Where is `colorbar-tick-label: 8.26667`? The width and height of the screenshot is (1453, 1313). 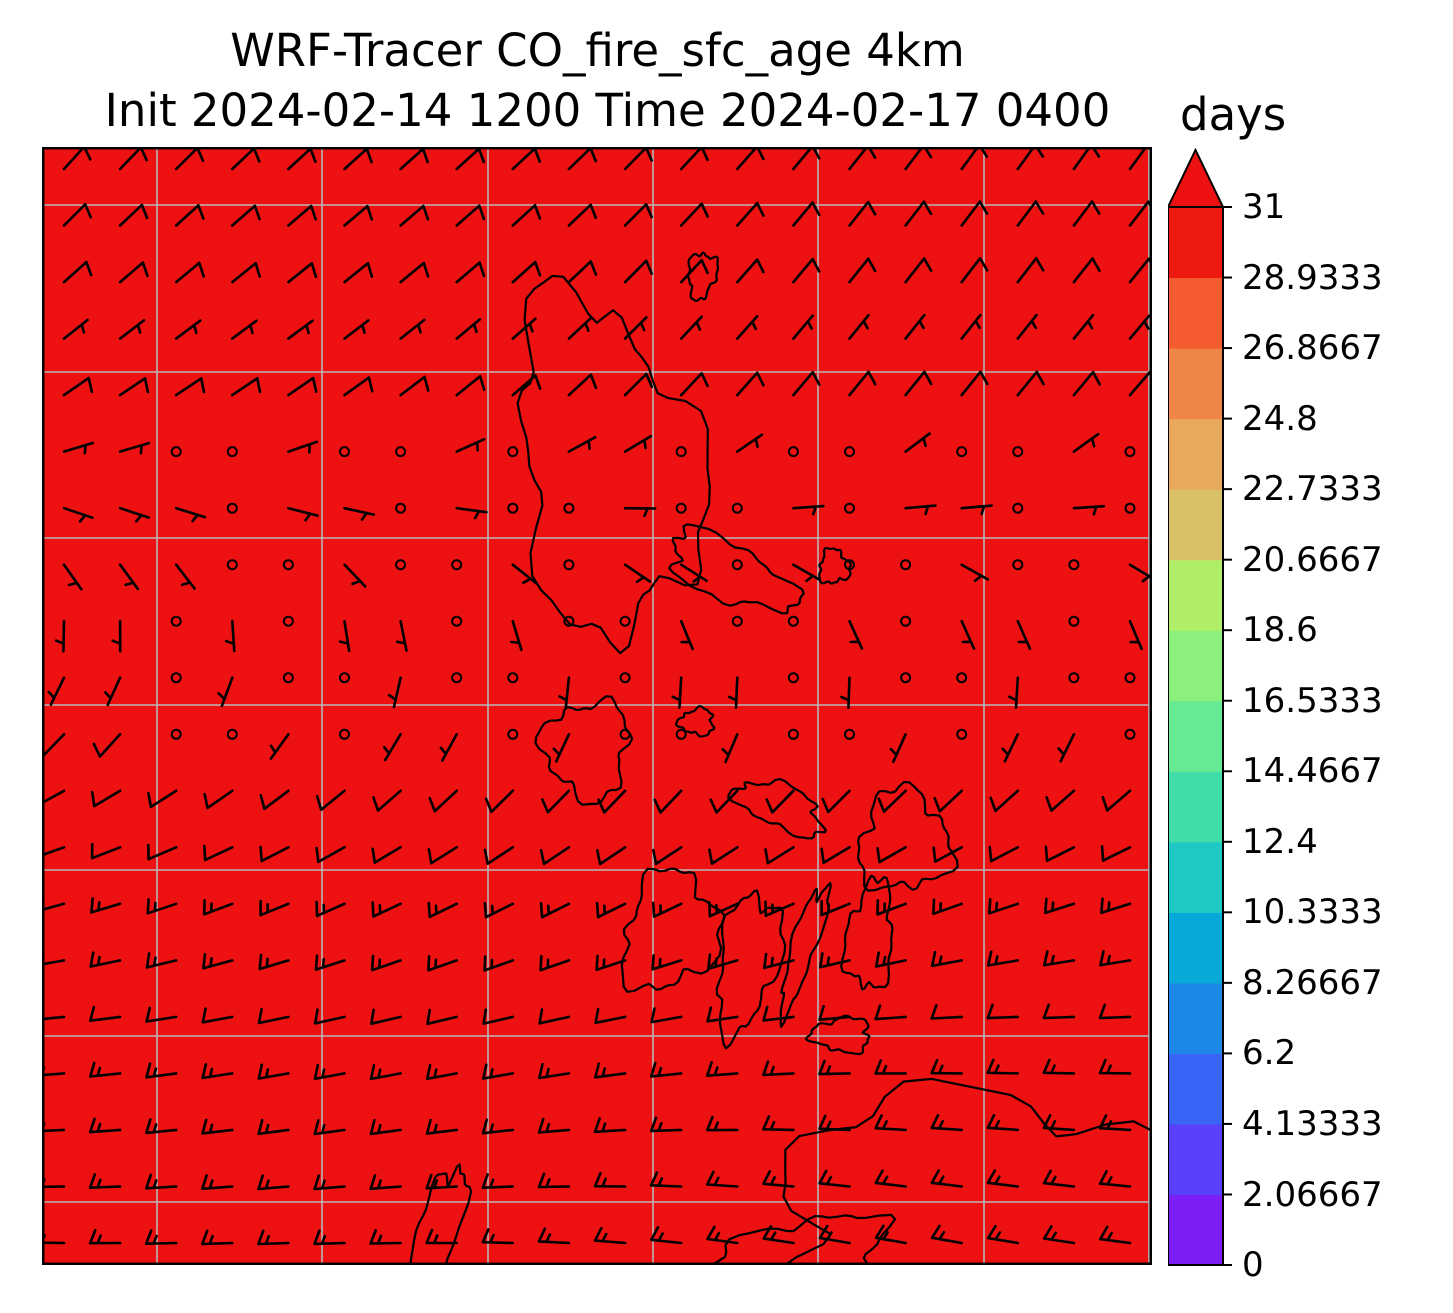
colorbar-tick-label: 8.26667 is located at coordinates (1312, 982).